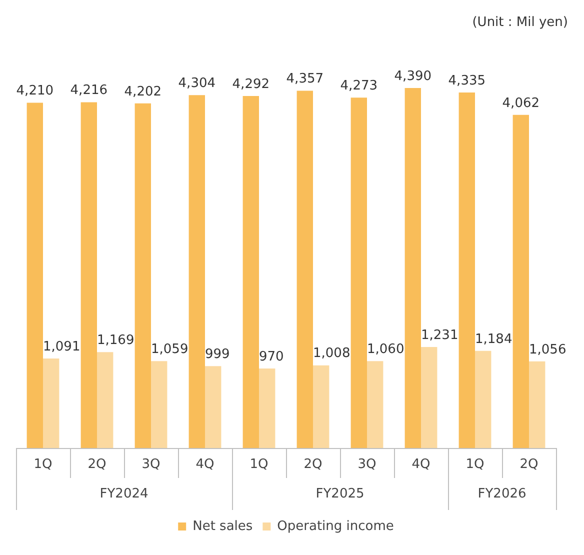  I want to click on data-label: 4,292, so click(251, 84).